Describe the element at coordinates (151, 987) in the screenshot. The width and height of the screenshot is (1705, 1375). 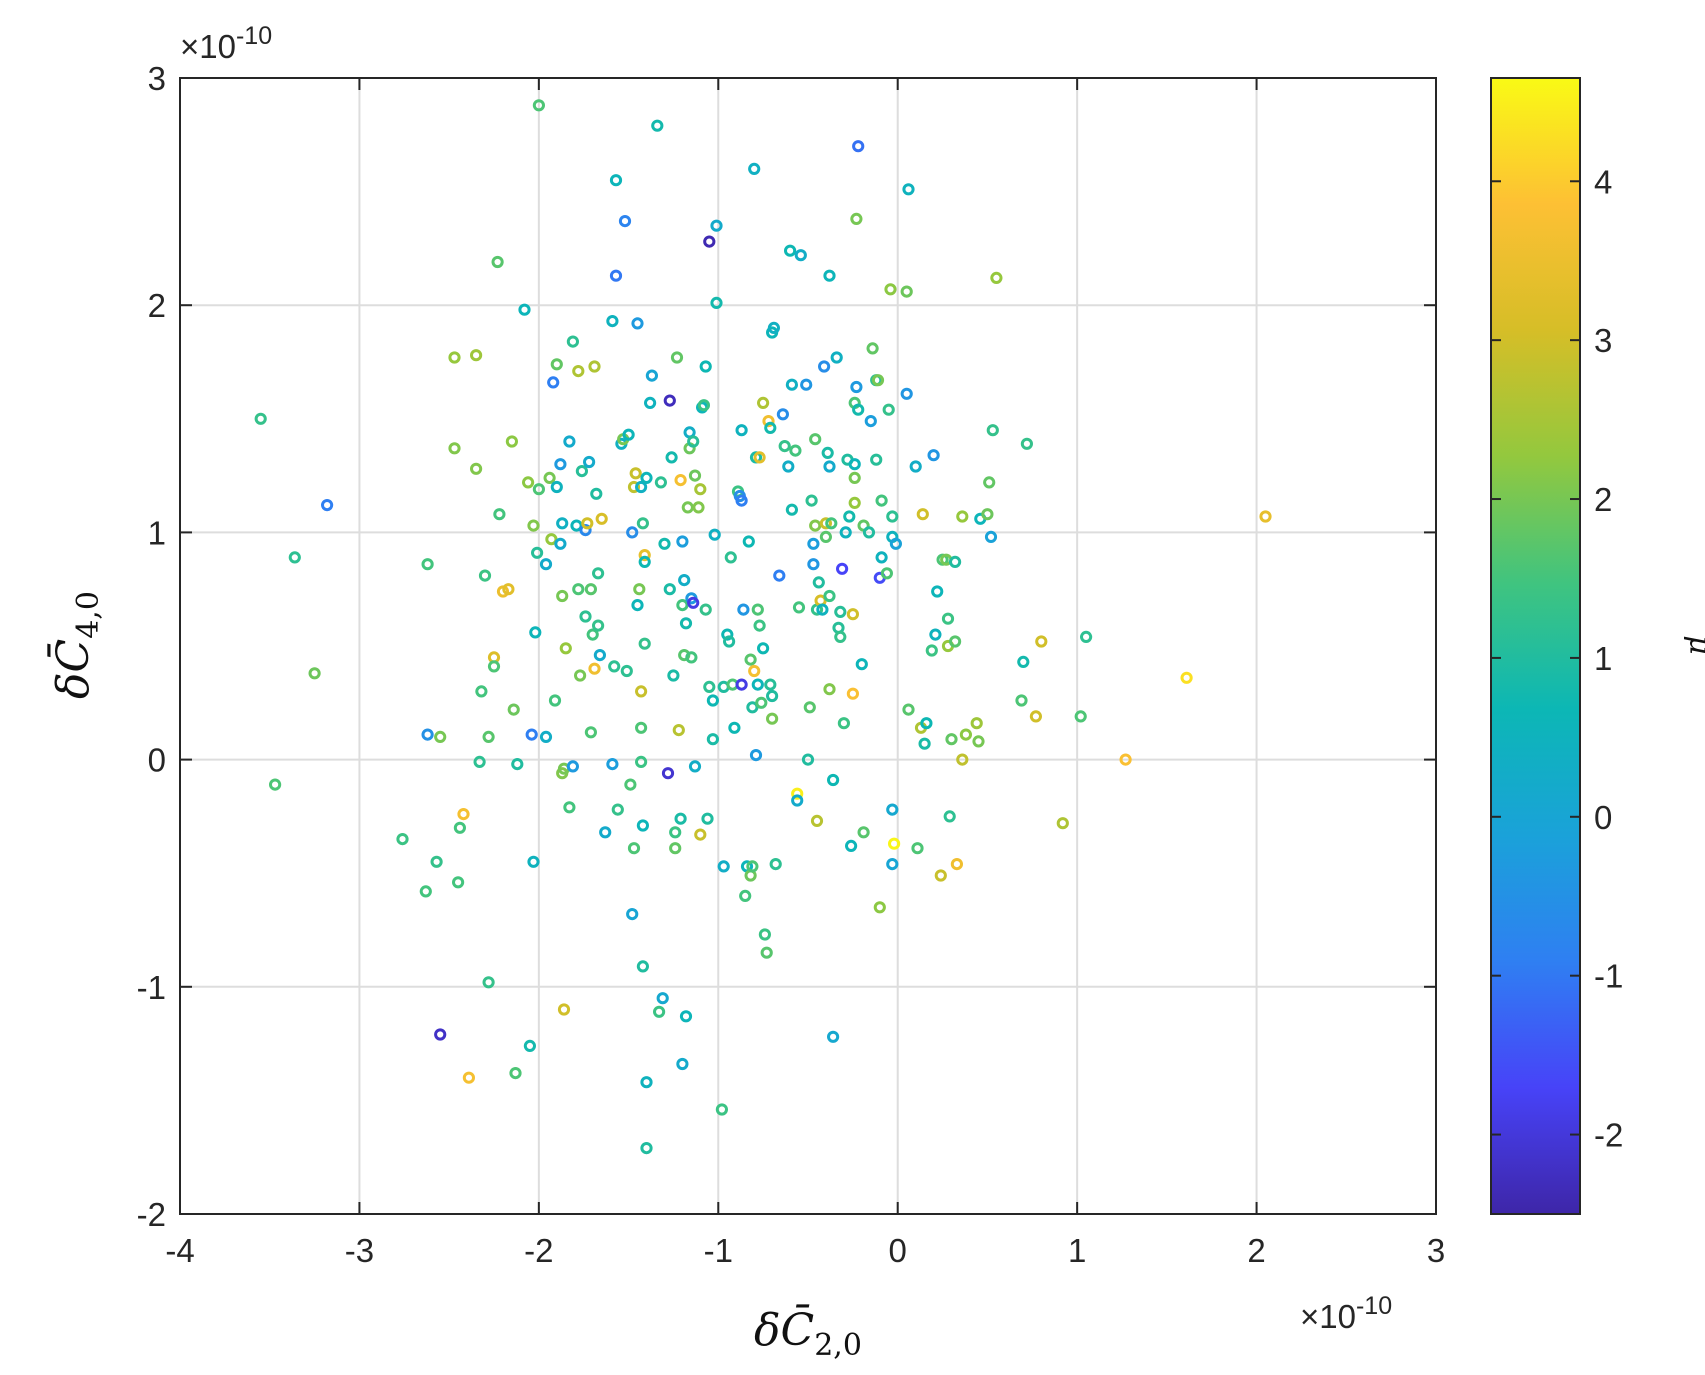
I see `y-tick-label: -1` at that location.